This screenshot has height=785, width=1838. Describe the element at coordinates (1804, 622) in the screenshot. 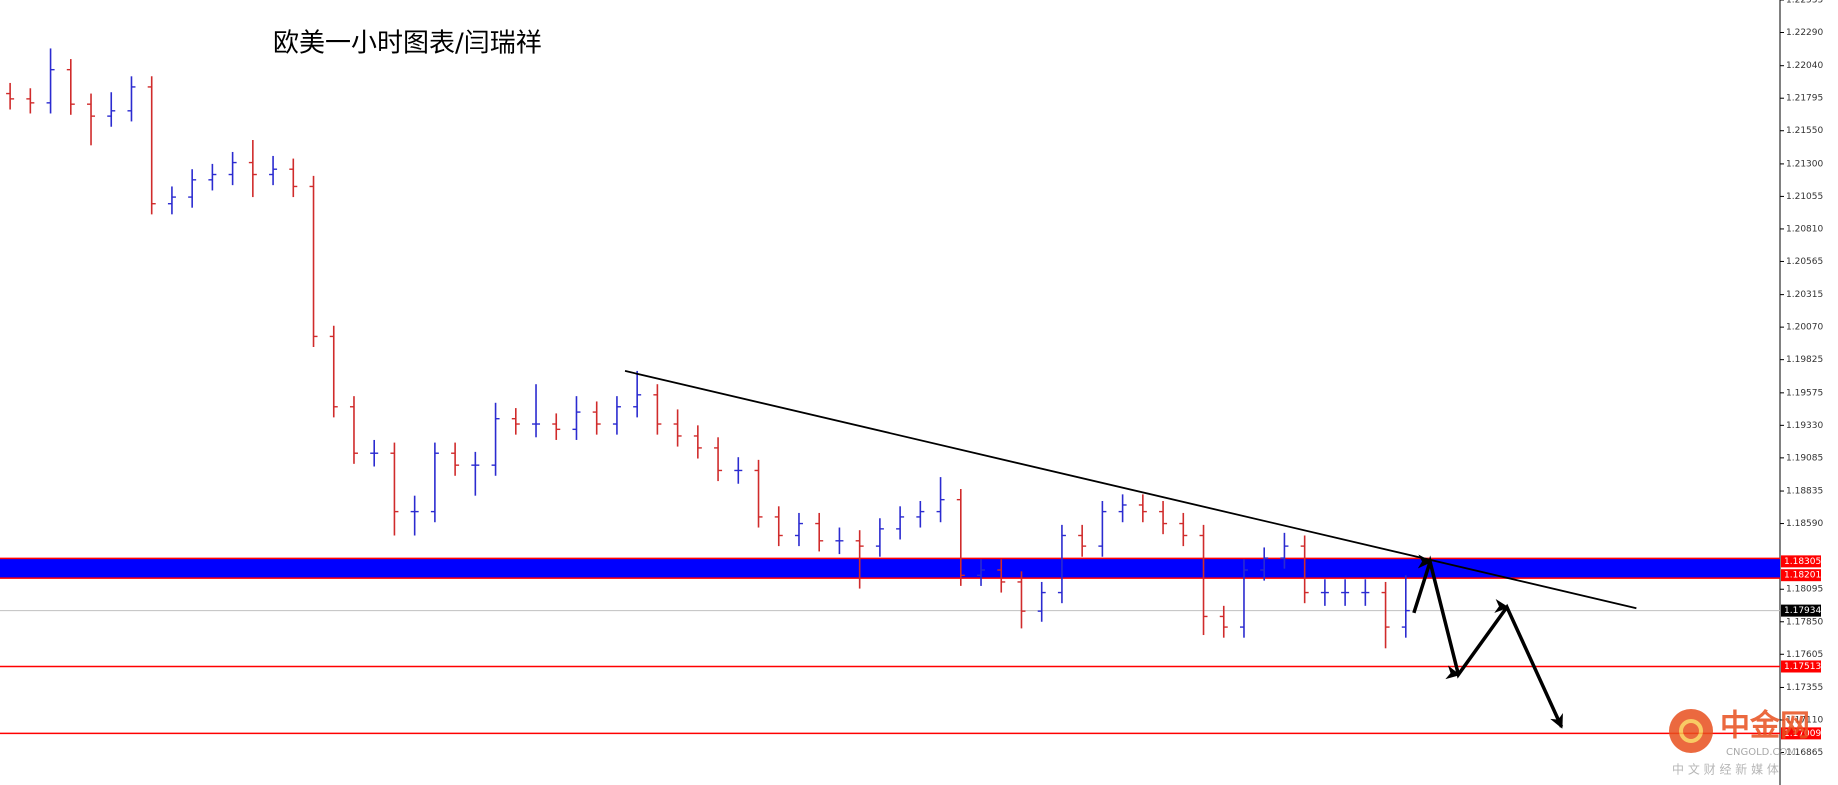

I see `y-tick-label: 1.17850` at that location.